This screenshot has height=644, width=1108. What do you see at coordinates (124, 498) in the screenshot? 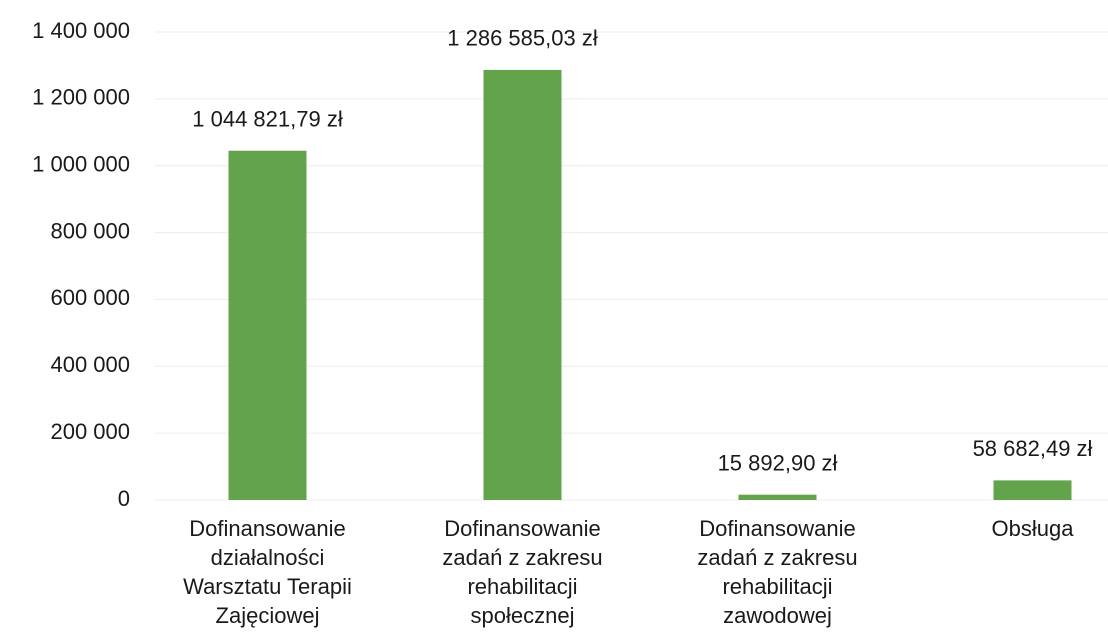
I see `y-tick-label: 0` at bounding box center [124, 498].